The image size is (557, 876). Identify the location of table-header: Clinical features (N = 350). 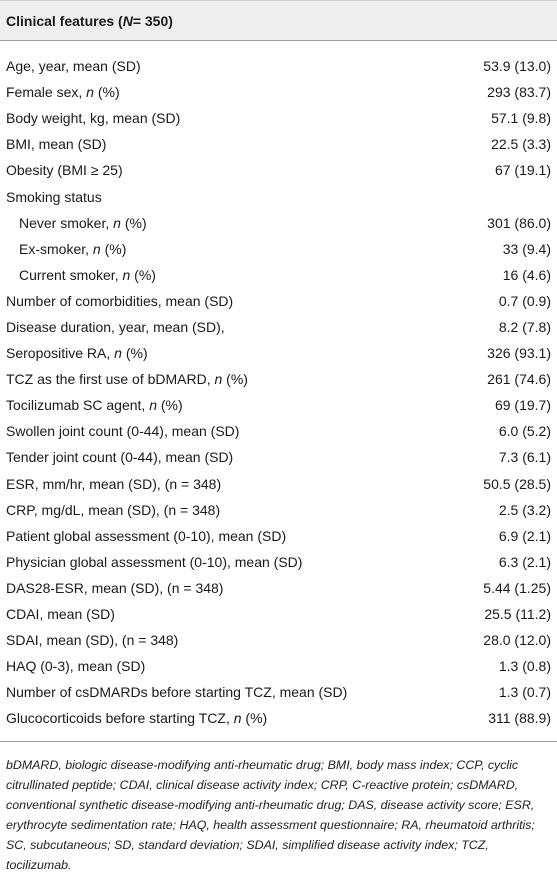
(278, 20).